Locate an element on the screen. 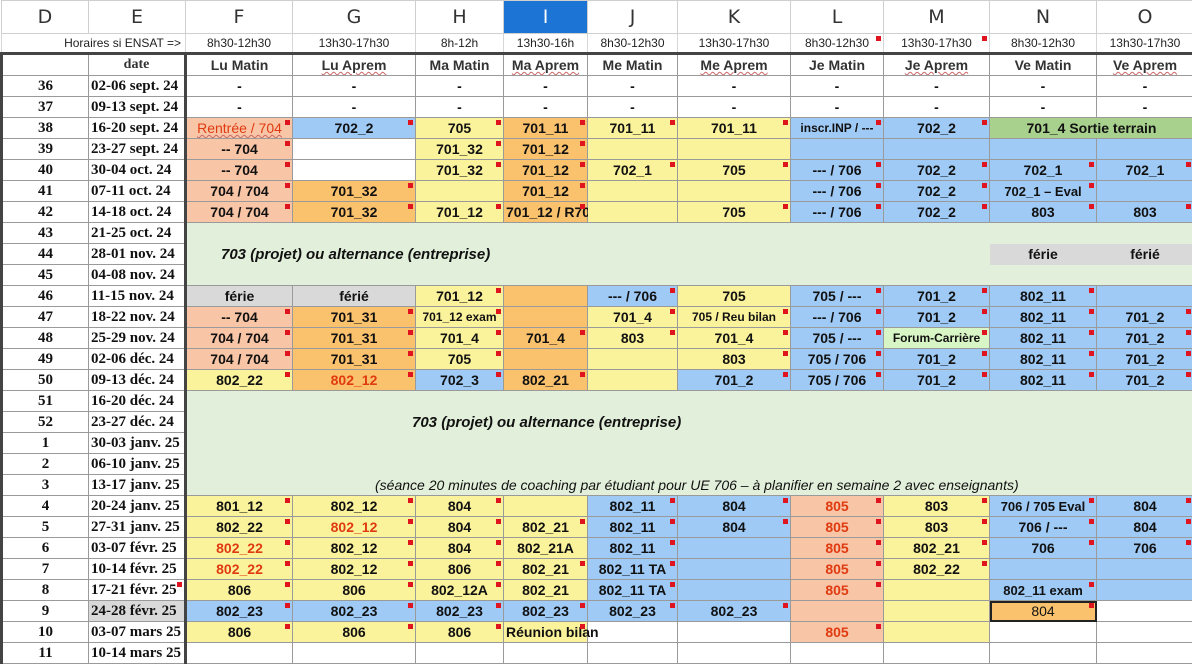 Image resolution: width=1192 pixels, height=664 pixels. date-cell: 02-06 sept. 24 is located at coordinates (137, 86).